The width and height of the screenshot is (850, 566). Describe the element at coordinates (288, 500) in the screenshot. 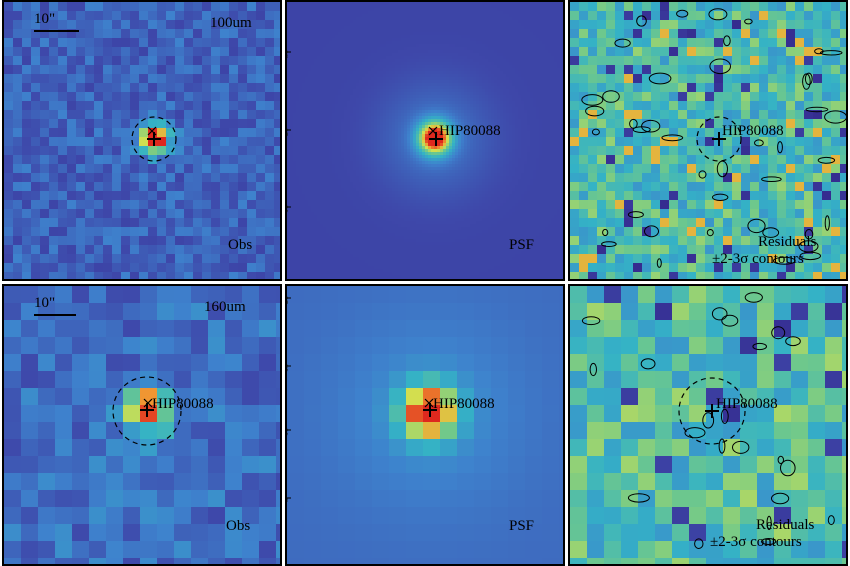

I see `axis-tick-label: 5` at that location.